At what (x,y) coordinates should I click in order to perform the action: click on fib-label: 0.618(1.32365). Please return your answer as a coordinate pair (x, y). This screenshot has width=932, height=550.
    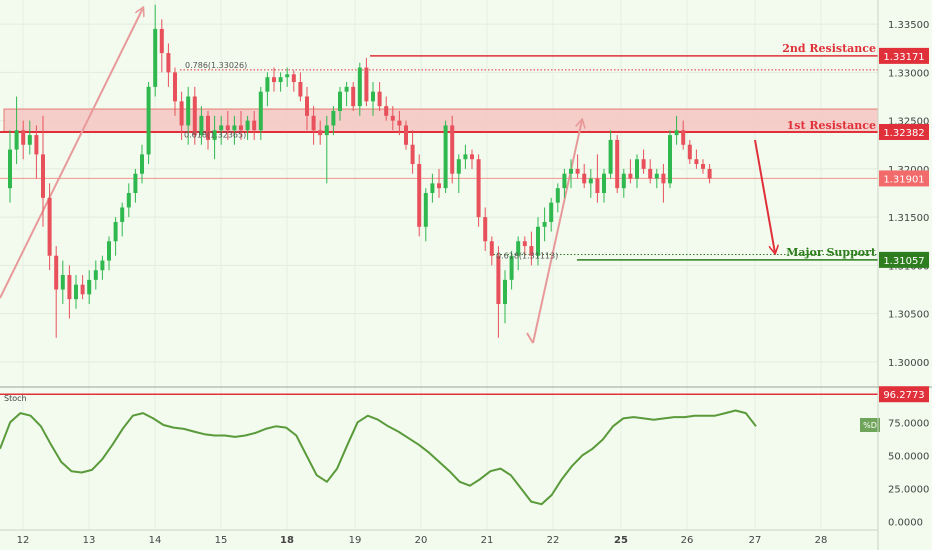
    Looking at the image, I should click on (215, 135).